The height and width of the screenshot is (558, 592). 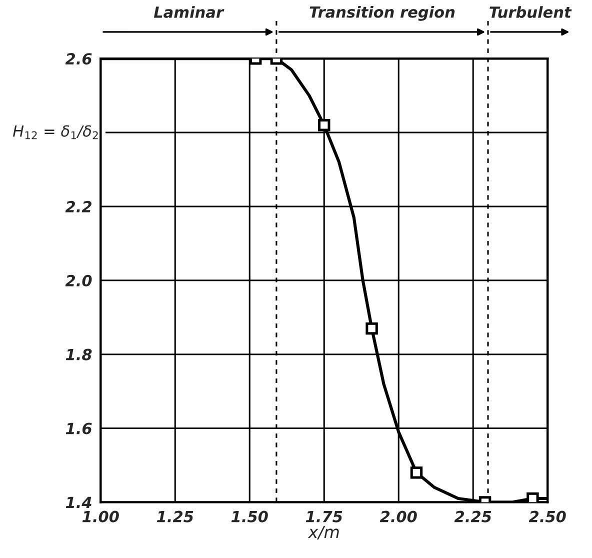 I want to click on x-tick-label: 2.25, so click(x=473, y=516).